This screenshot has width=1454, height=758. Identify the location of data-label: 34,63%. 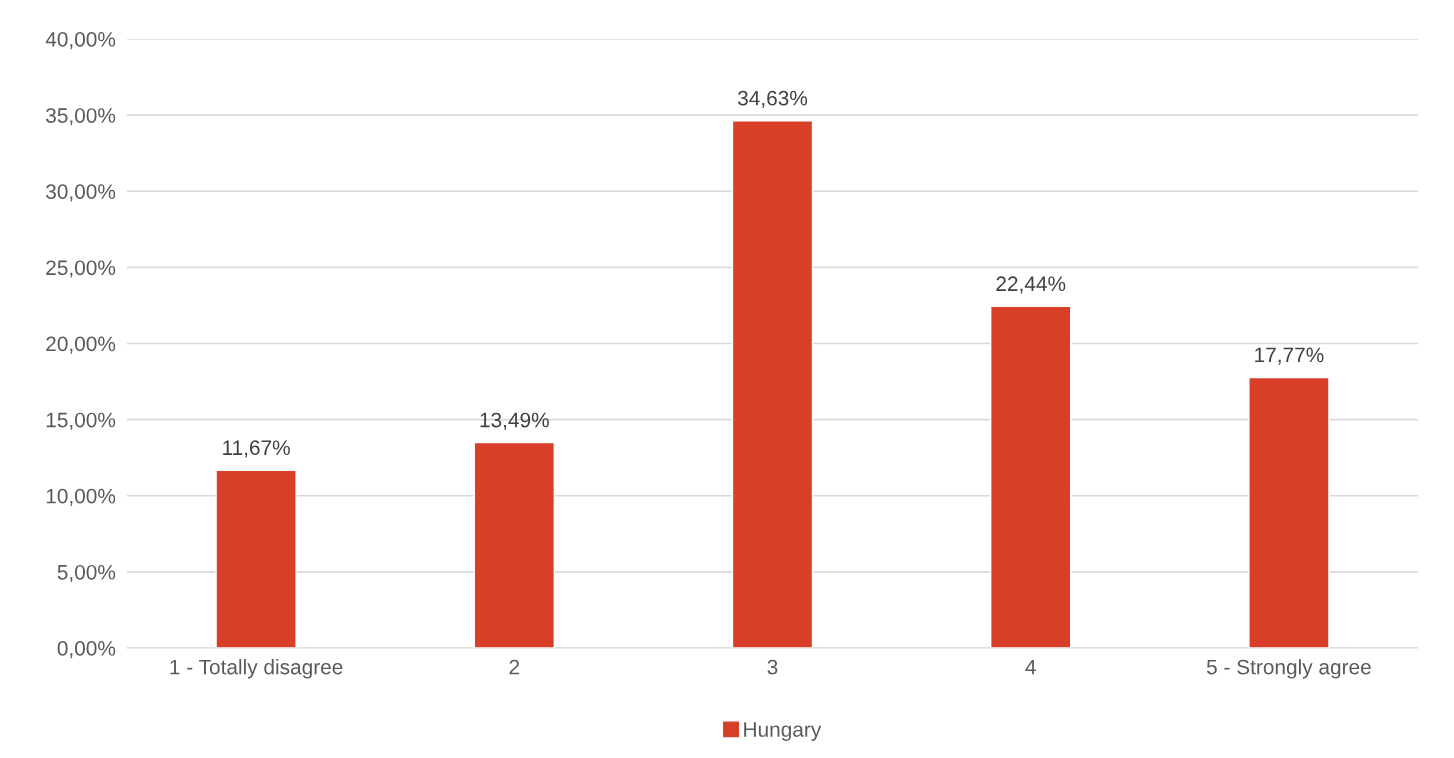
(772, 99).